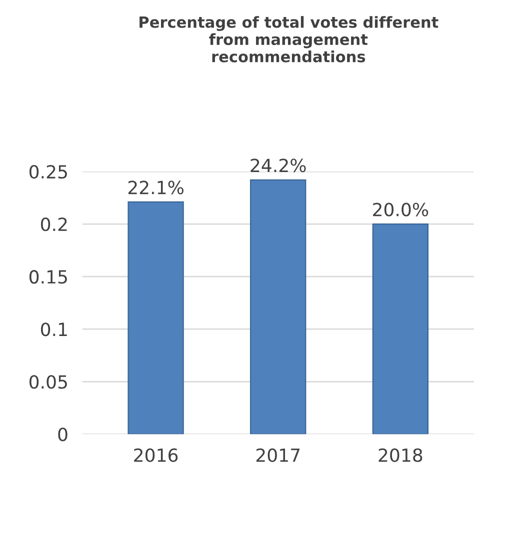 This screenshot has height=536, width=515. What do you see at coordinates (48, 277) in the screenshot?
I see `y-tick-label: 0.15` at bounding box center [48, 277].